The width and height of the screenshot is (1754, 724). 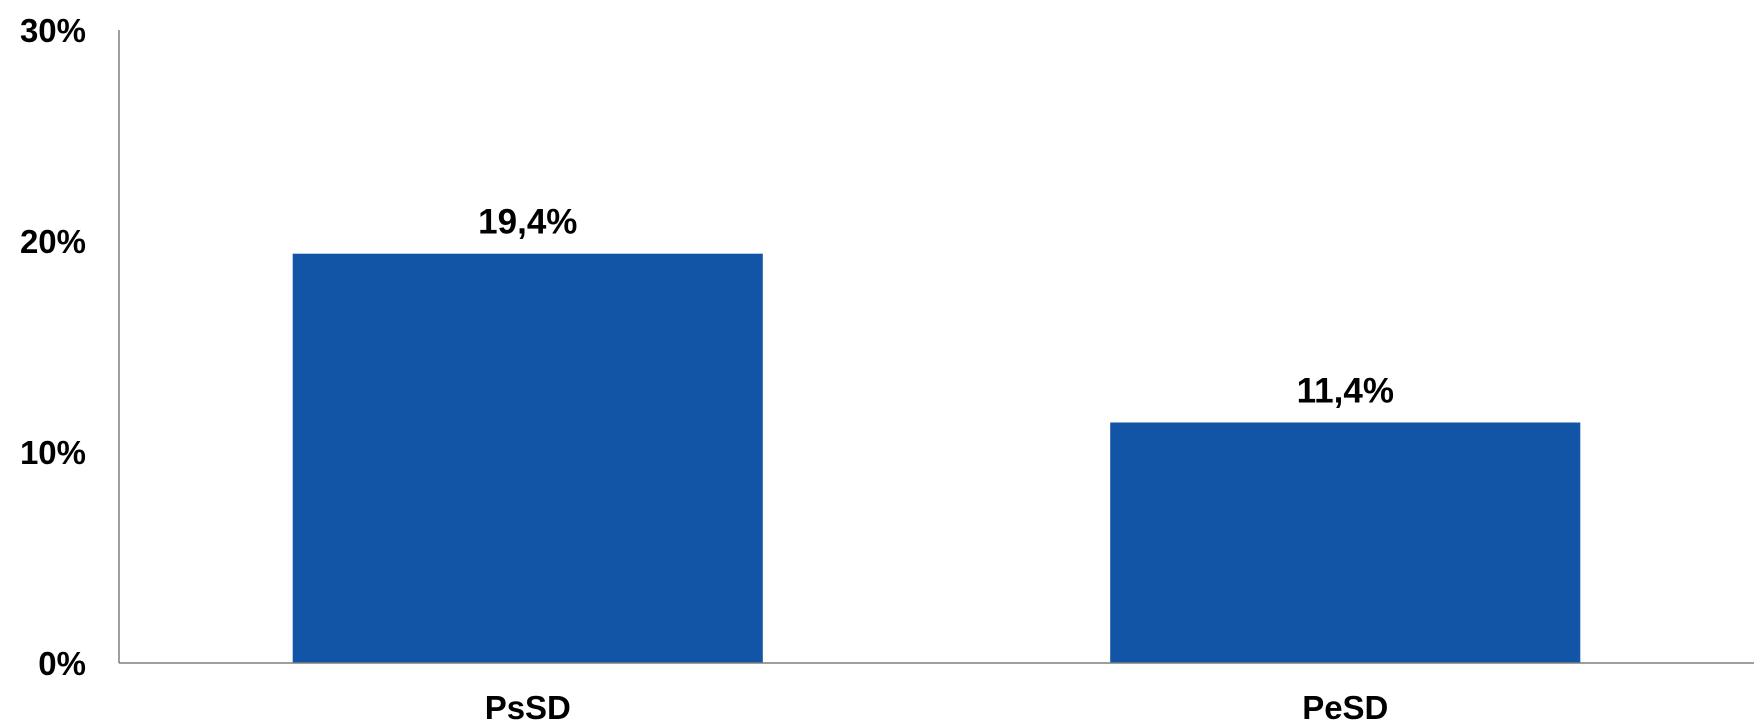 What do you see at coordinates (528, 706) in the screenshot?
I see `x-tick-label-pssd: PsSD` at bounding box center [528, 706].